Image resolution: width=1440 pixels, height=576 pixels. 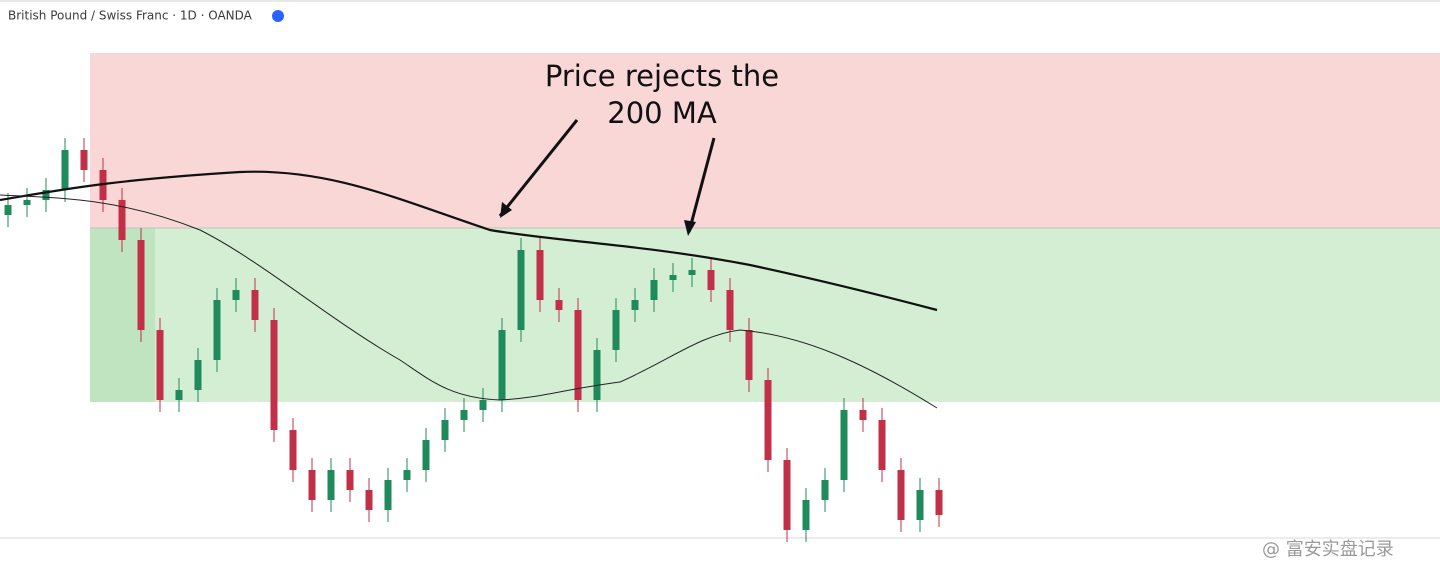 I want to click on annotation-line: 200 MA, so click(x=662, y=113).